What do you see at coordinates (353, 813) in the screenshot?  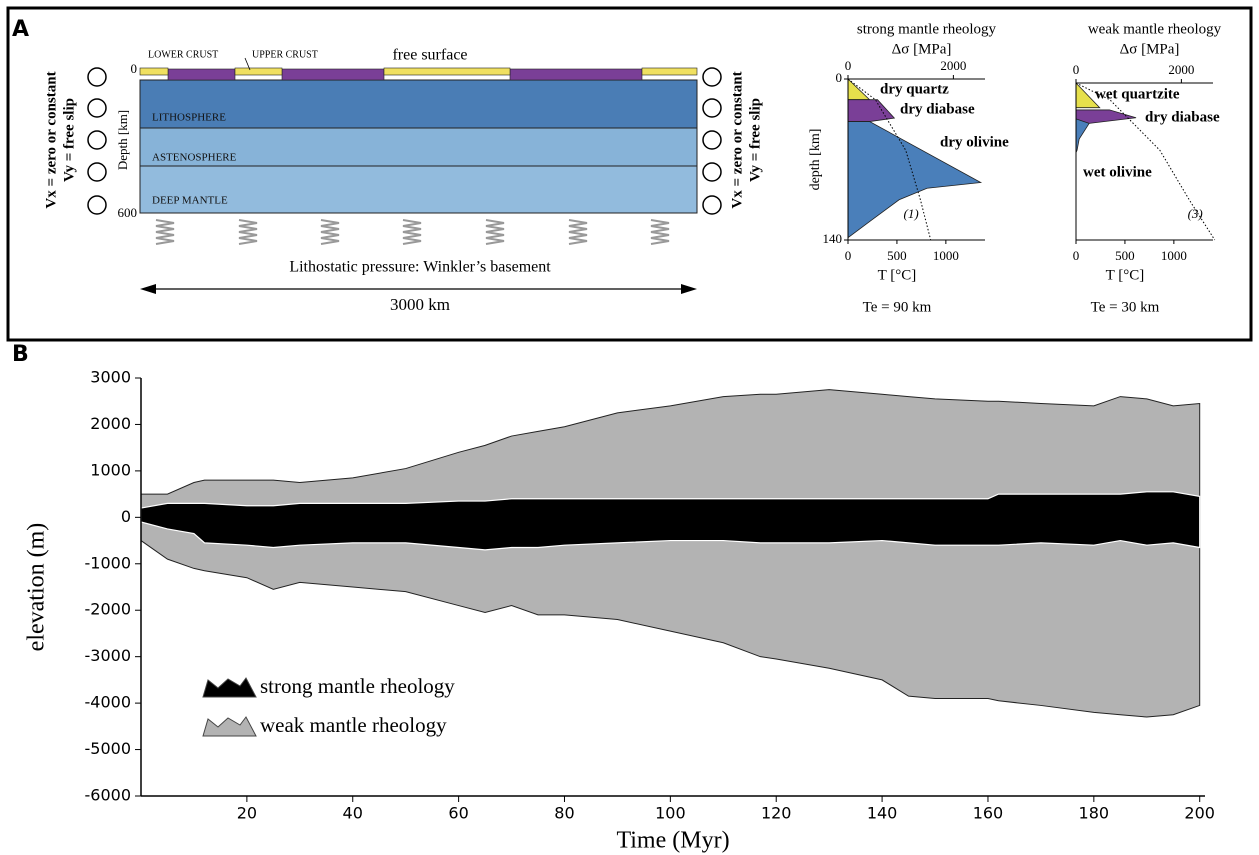 I see `x-tick-label: 40` at bounding box center [353, 813].